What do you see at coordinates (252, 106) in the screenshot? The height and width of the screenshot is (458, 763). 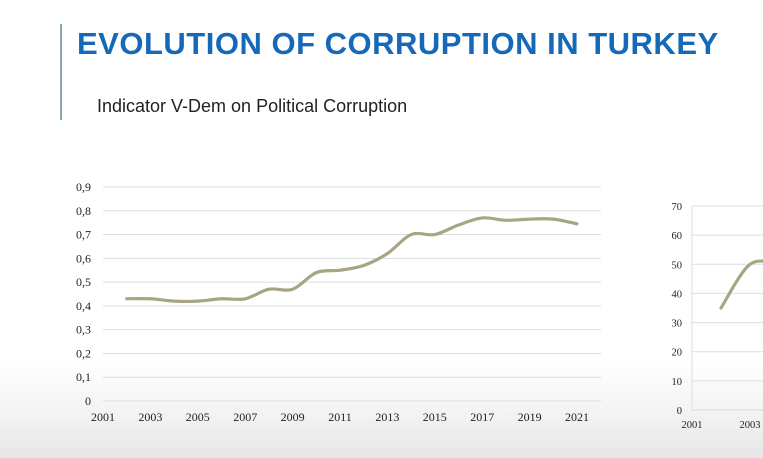 I see `slide-subtitle: Indicator V-Dem on Political Corruption` at bounding box center [252, 106].